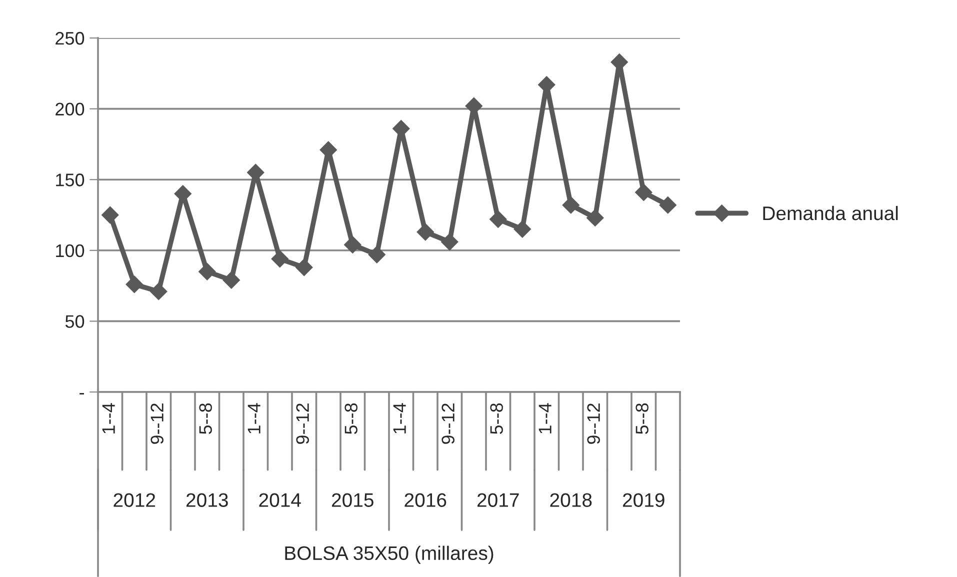  What do you see at coordinates (70, 38) in the screenshot?
I see `y-tick-label: 250` at bounding box center [70, 38].